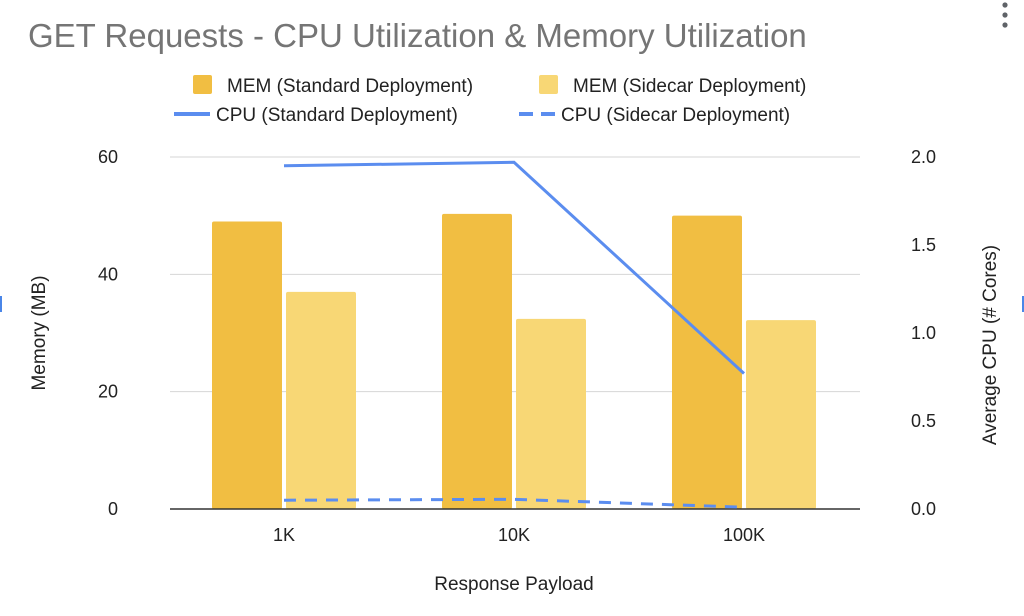  I want to click on left-edge-marker, so click(1, 304).